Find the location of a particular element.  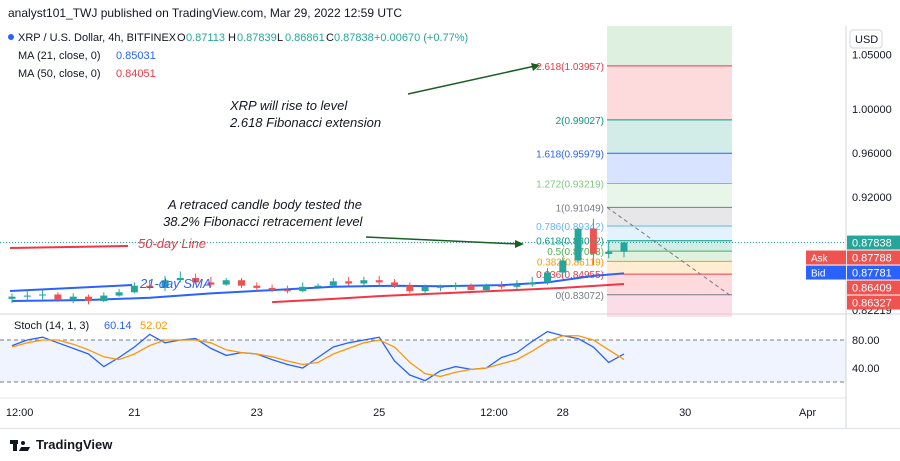

stoch-k-line is located at coordinates (318, 356).